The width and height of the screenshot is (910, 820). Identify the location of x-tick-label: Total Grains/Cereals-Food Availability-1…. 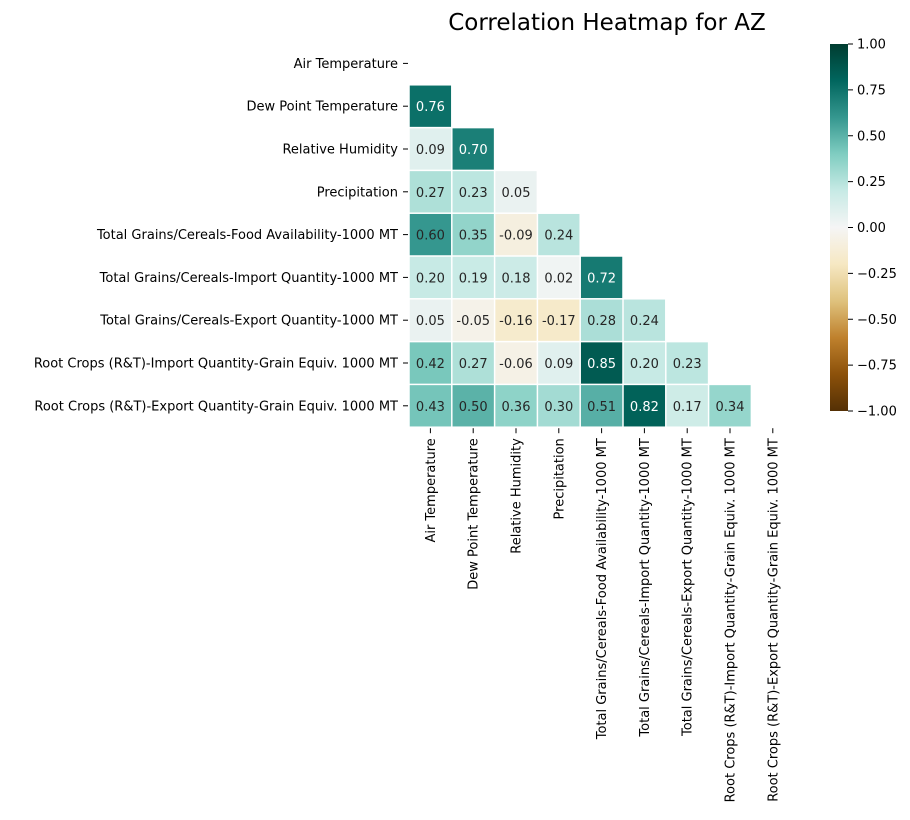
(602, 589).